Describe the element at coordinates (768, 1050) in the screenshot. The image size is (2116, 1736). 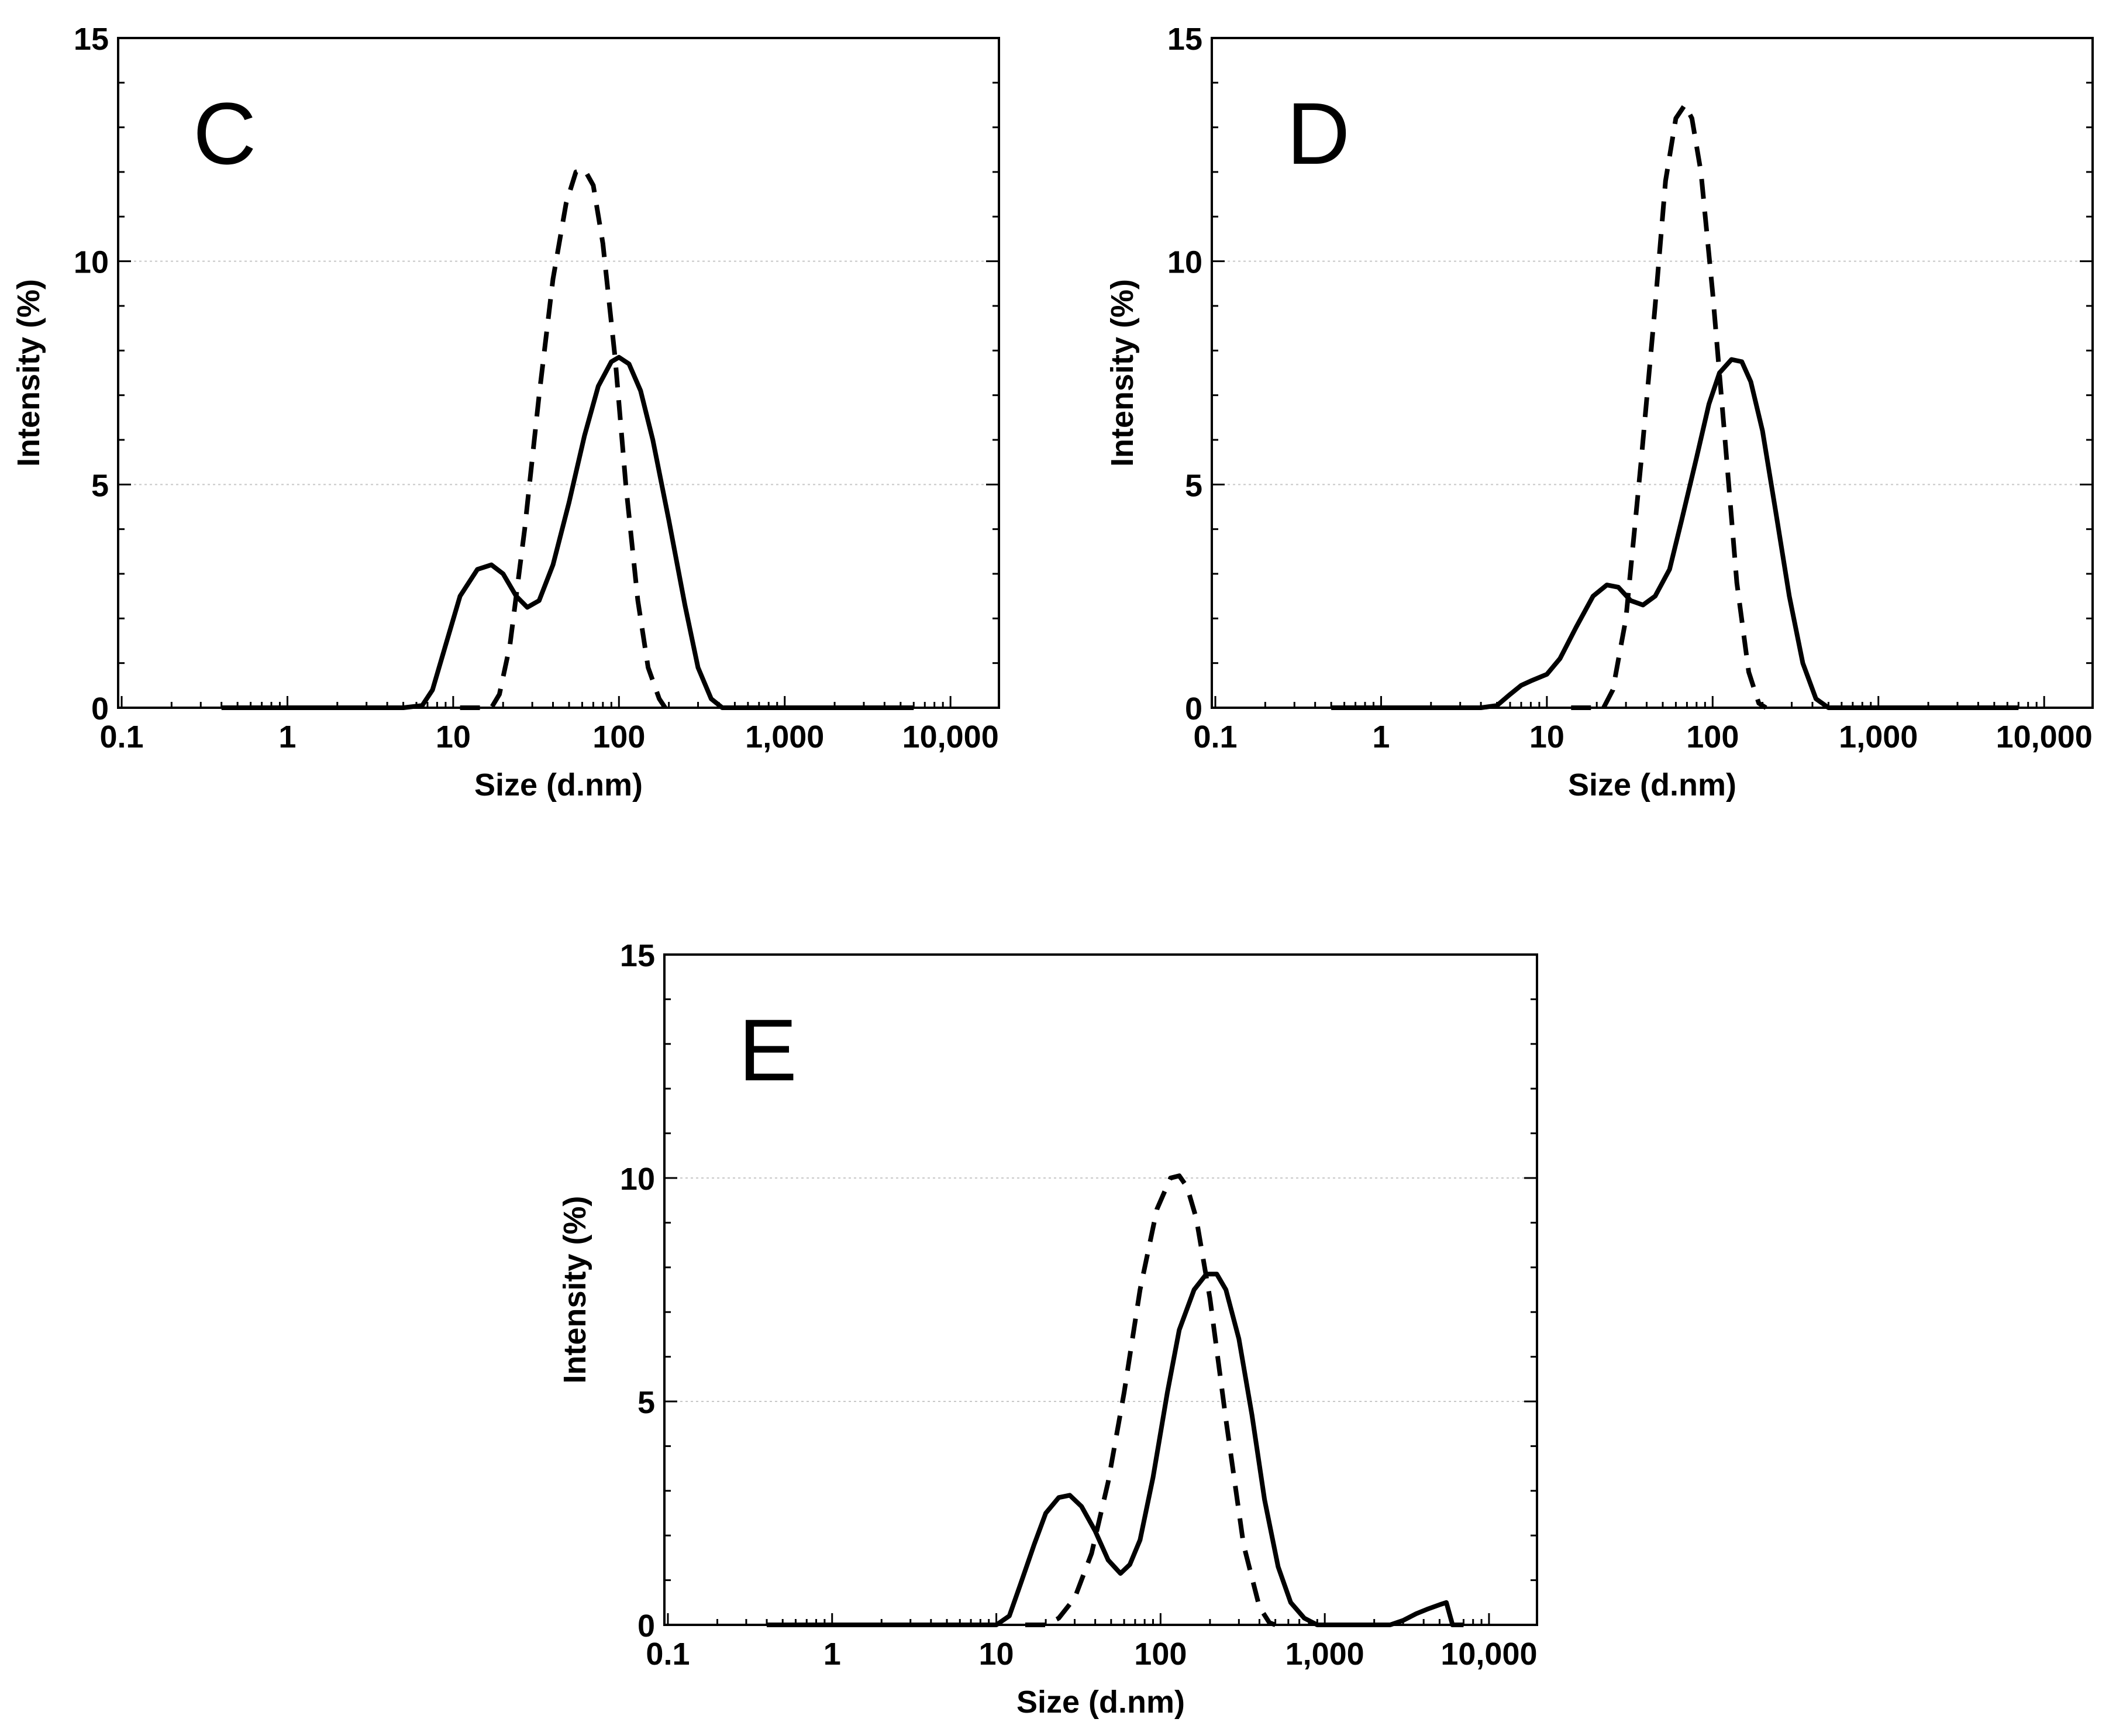
I see `panel-label: E` at that location.